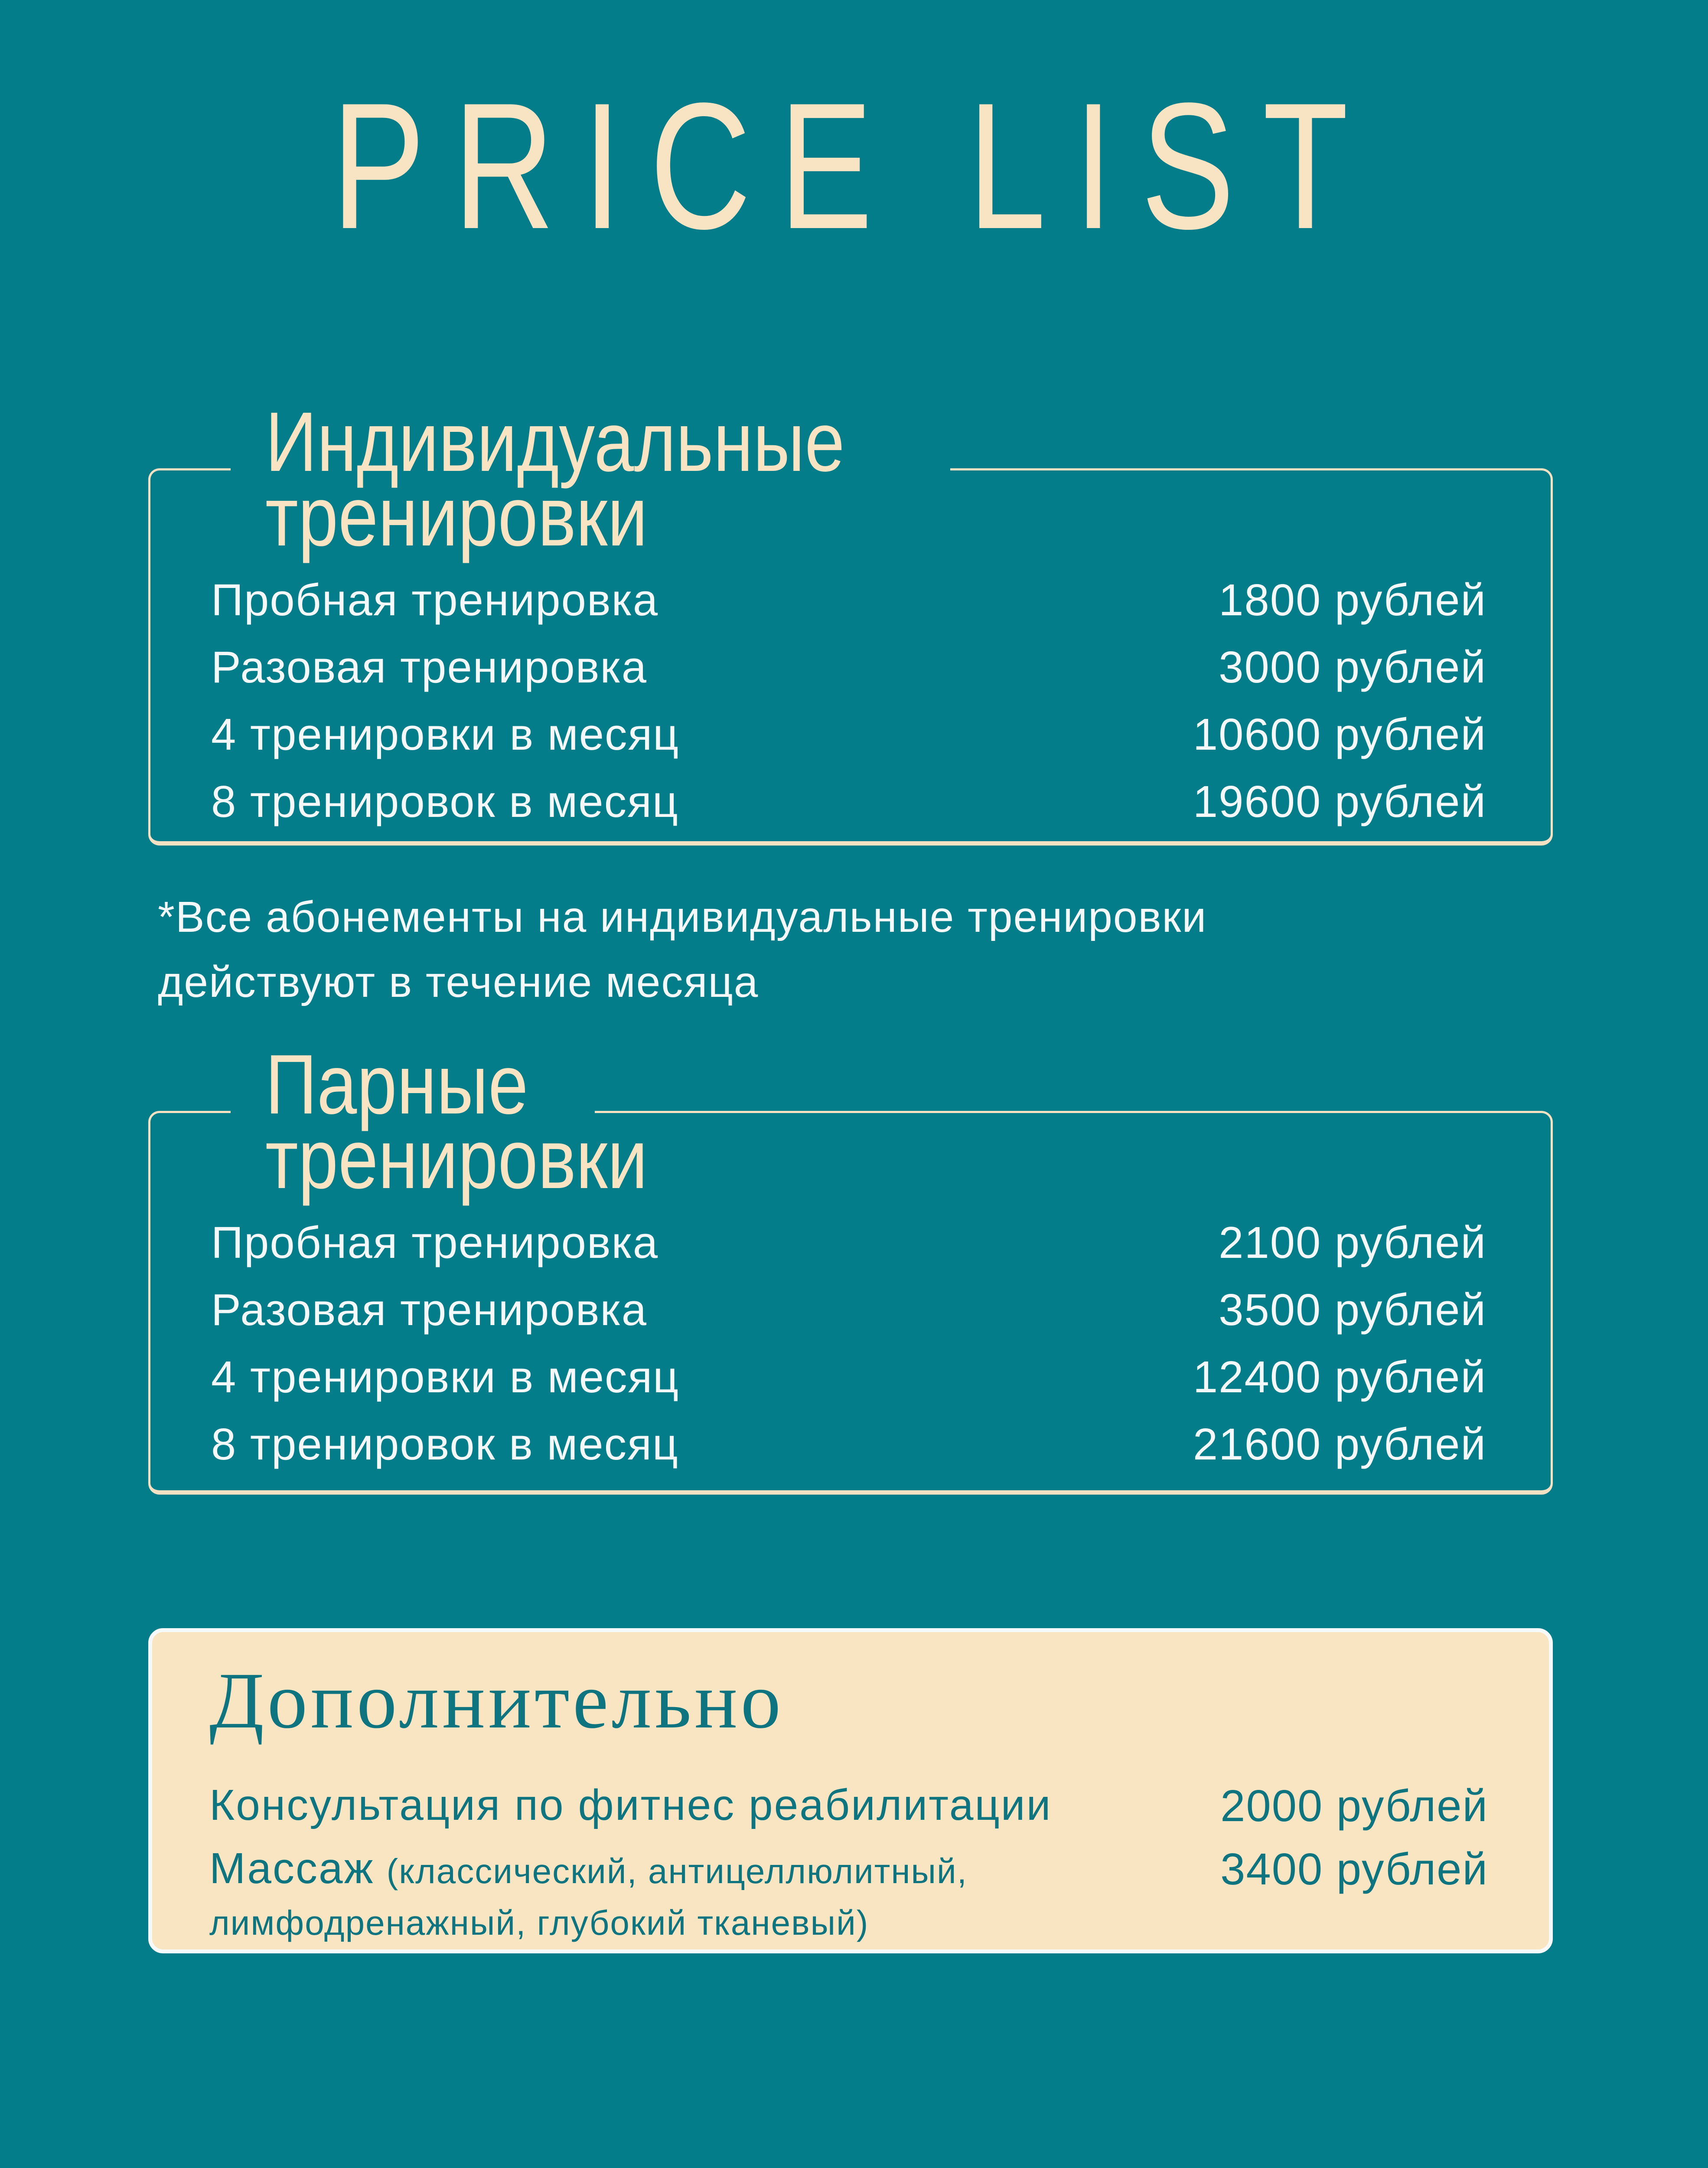 The height and width of the screenshot is (2168, 1708). Describe the element at coordinates (848, 1309) in the screenshot. I see `price-row: Разовая тренировка 3500 рублей` at that location.